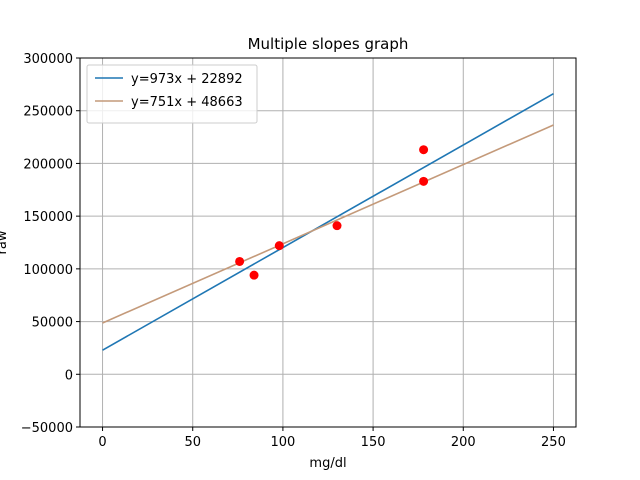 This screenshot has width=640, height=480. Describe the element at coordinates (169, 91) in the screenshot. I see `legend-items: y=973x + 22892 y=751x + 48663` at that location.